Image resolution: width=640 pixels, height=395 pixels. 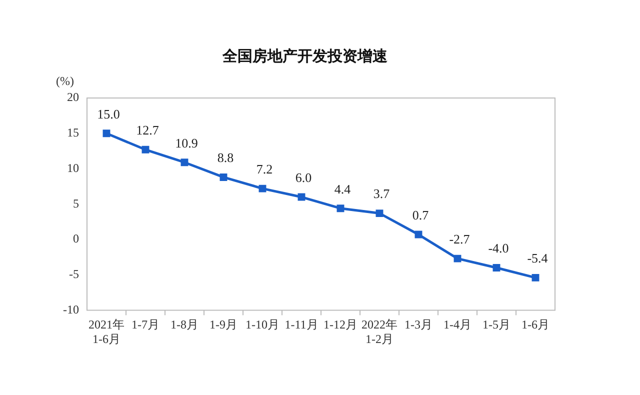 What do you see at coordinates (73, 273) in the screenshot?
I see `y-tick-label: -5` at bounding box center [73, 273].